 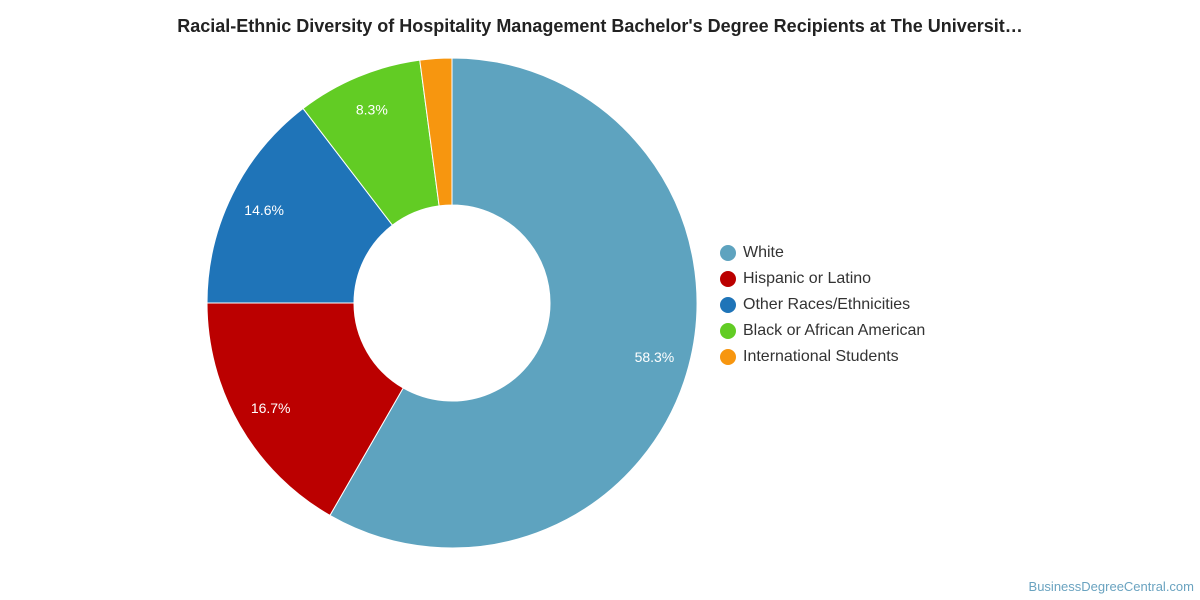 I want to click on slice-label: 8.3%, so click(x=372, y=109).